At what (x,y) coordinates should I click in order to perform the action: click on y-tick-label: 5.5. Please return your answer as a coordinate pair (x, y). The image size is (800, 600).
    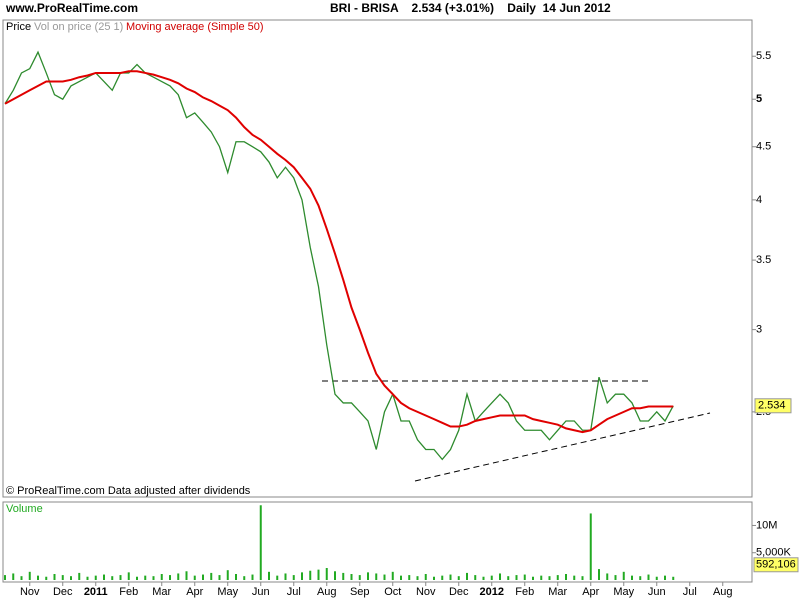
    Looking at the image, I should click on (763, 56).